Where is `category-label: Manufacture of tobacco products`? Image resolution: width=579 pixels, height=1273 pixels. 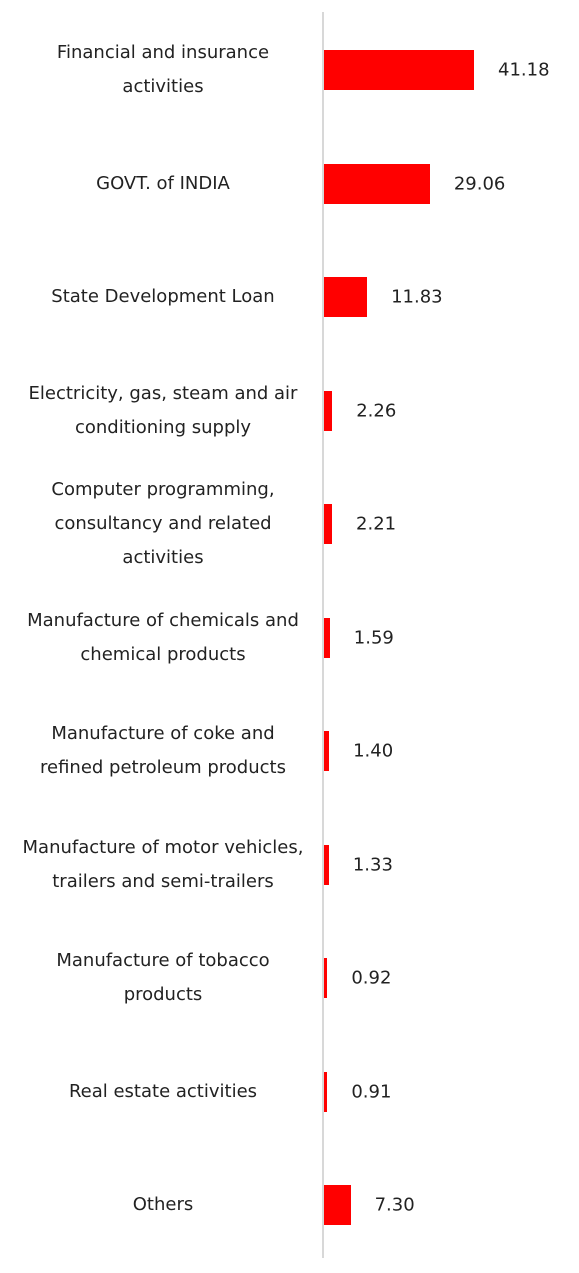
category-label: Manufacture of tobacco products is located at coordinates (163, 977).